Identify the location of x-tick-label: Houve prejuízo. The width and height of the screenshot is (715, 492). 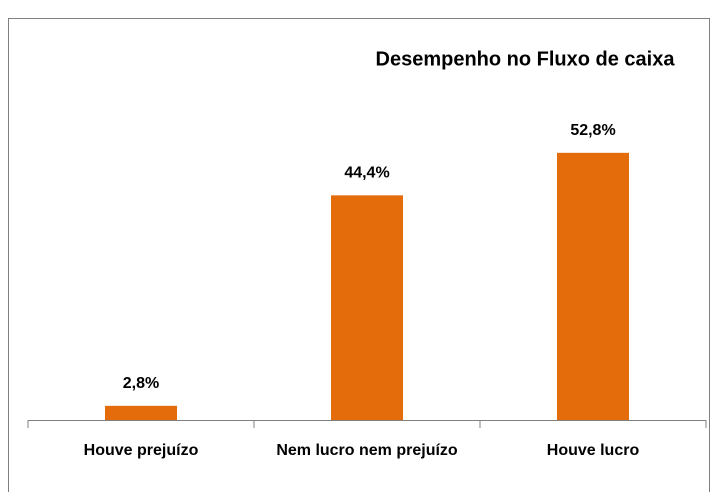
(141, 450).